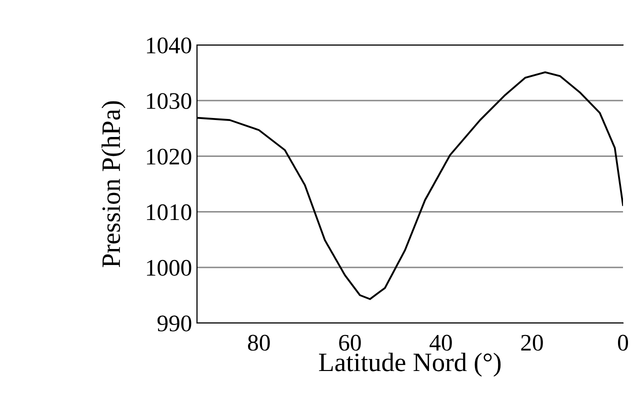 The width and height of the screenshot is (644, 412). I want to click on y-axis-title: Pression P(hPa), so click(114, 184).